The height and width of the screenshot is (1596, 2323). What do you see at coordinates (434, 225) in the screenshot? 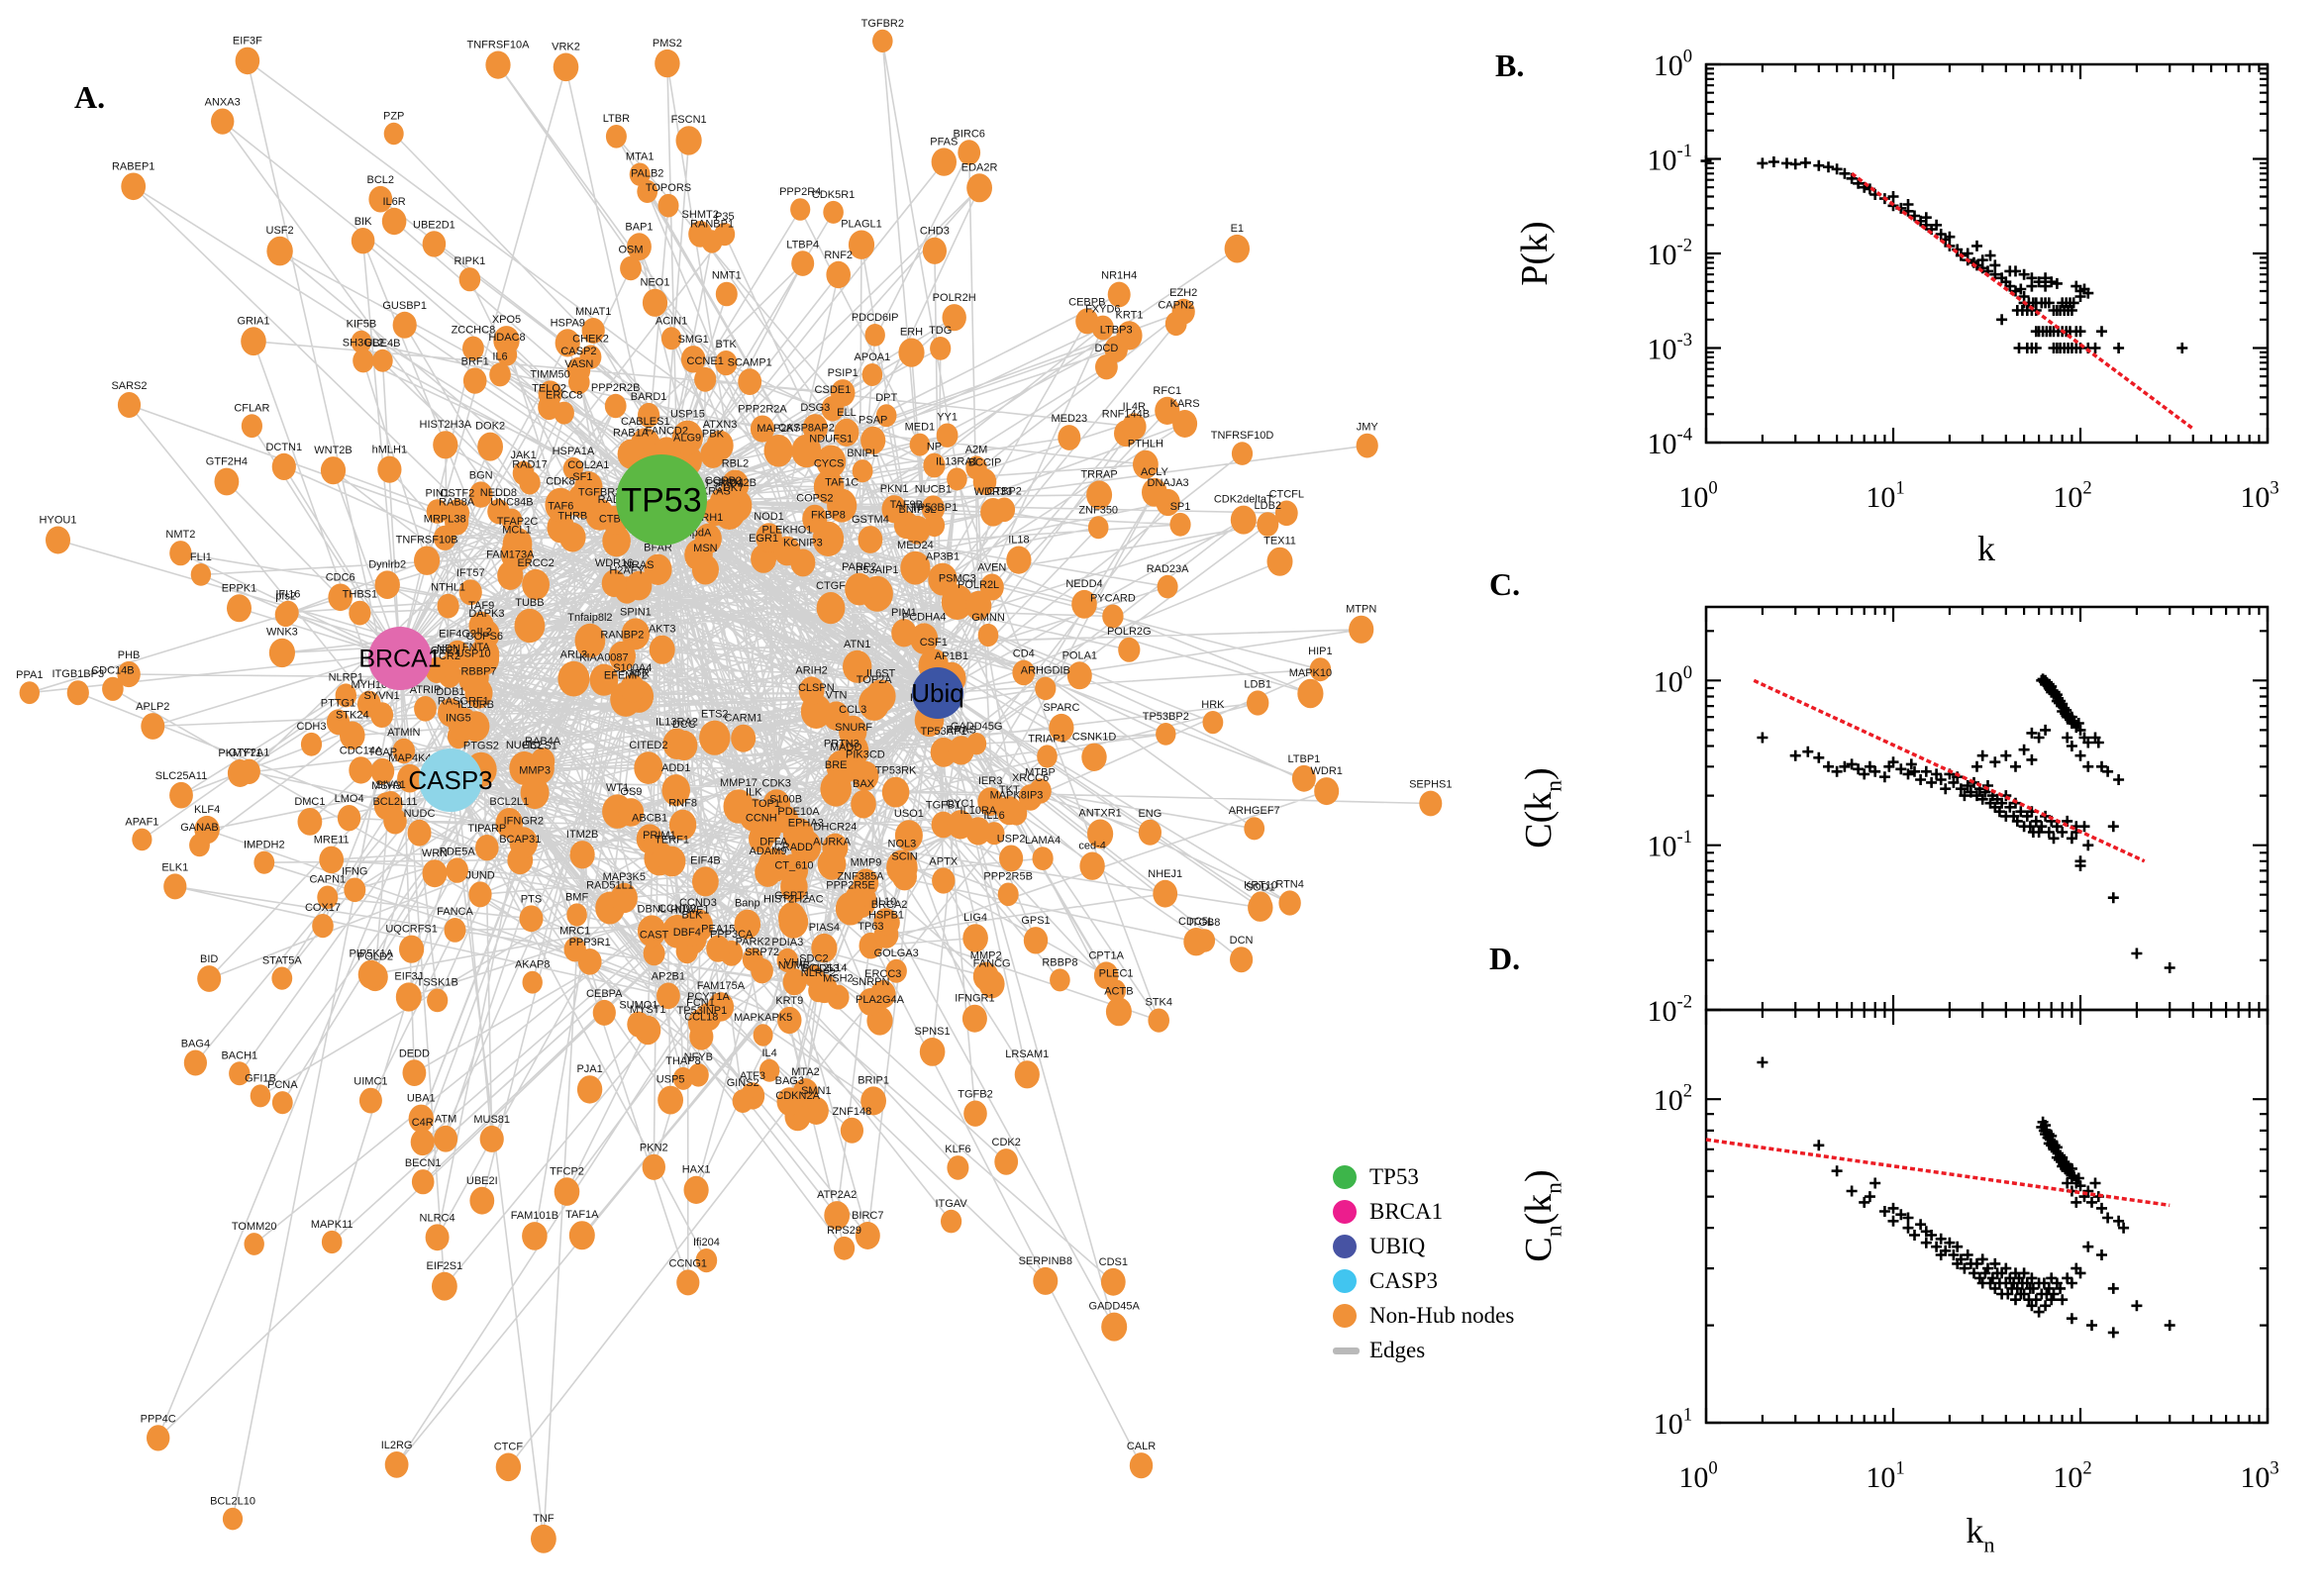
I see `gene-node-label: UBE2D1` at bounding box center [434, 225].